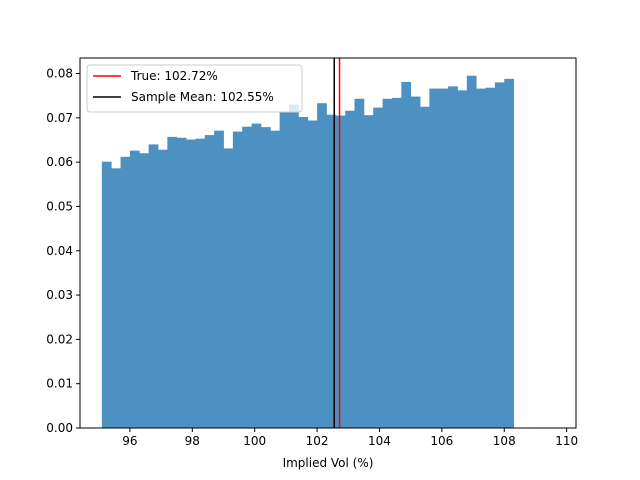  What do you see at coordinates (174, 76) in the screenshot?
I see `legend-label-true: True: 102.72%` at bounding box center [174, 76].